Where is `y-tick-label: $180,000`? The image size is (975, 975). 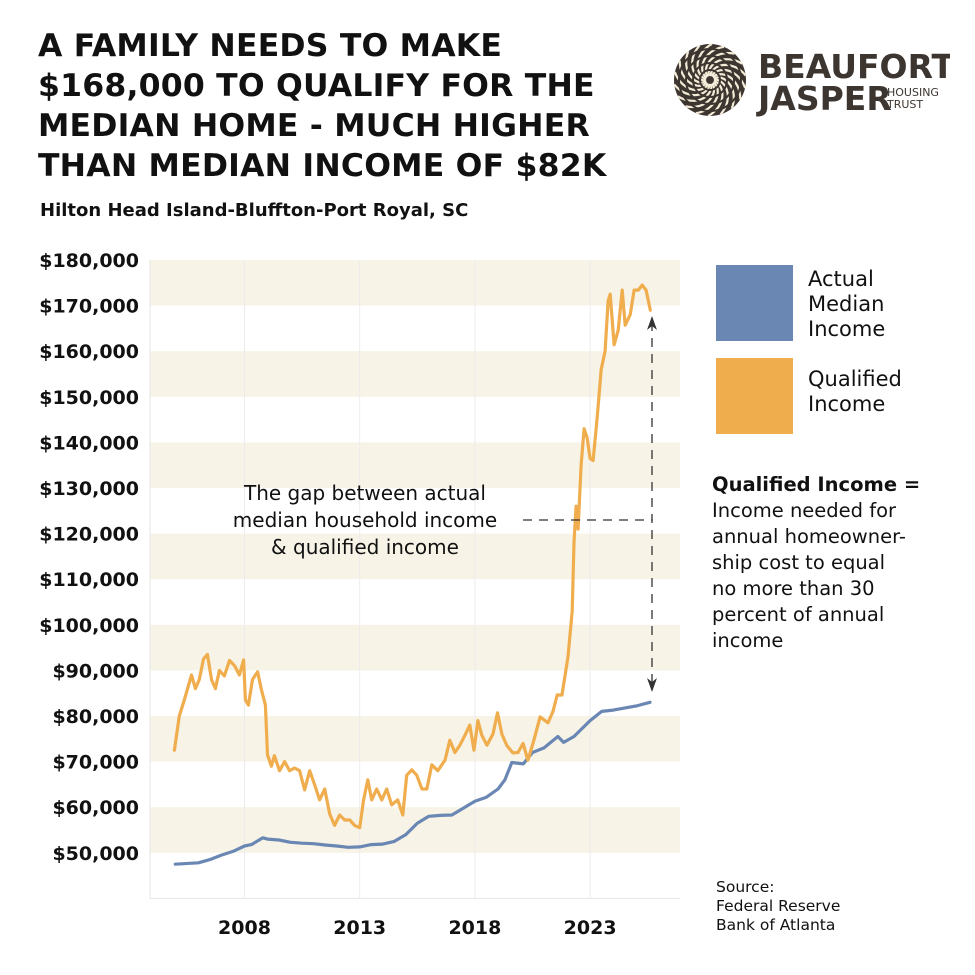 y-tick-label: $180,000 is located at coordinates (89, 261).